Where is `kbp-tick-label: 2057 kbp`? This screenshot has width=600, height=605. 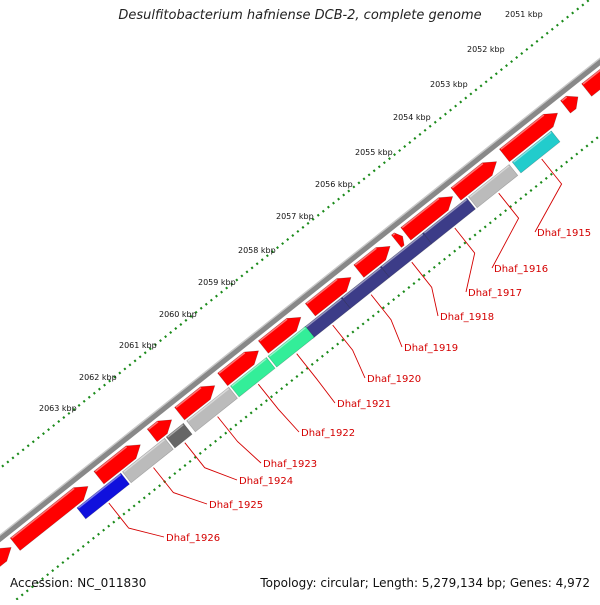
kbp-tick-label: 2057 kbp is located at coordinates (295, 216).